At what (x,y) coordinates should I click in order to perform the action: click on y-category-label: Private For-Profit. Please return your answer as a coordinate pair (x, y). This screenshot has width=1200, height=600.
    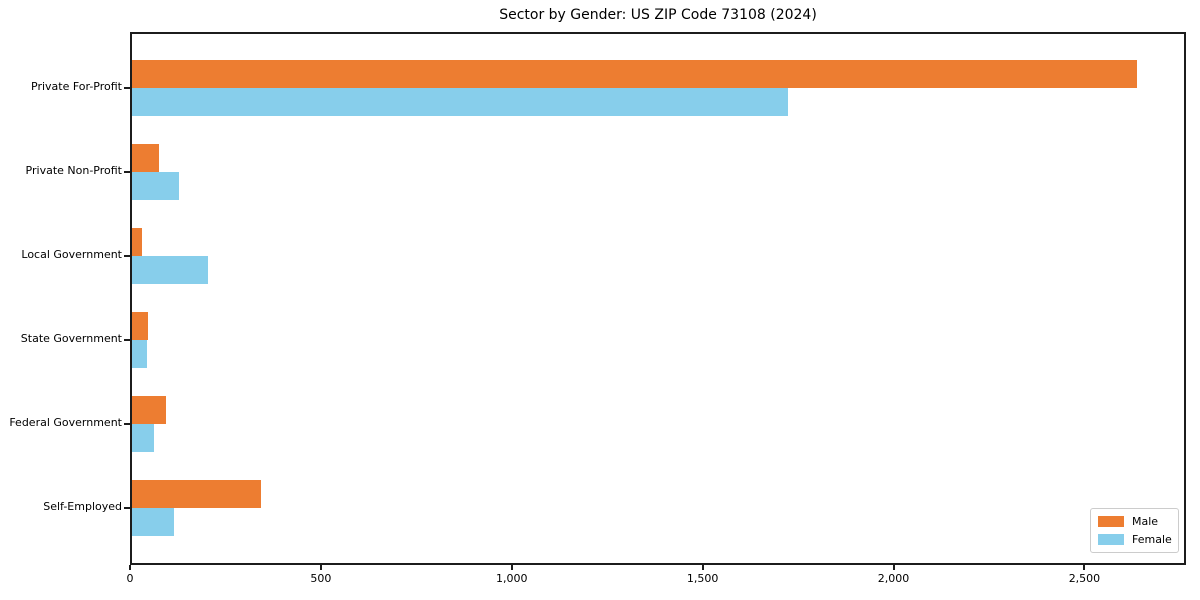
    Looking at the image, I should click on (76, 86).